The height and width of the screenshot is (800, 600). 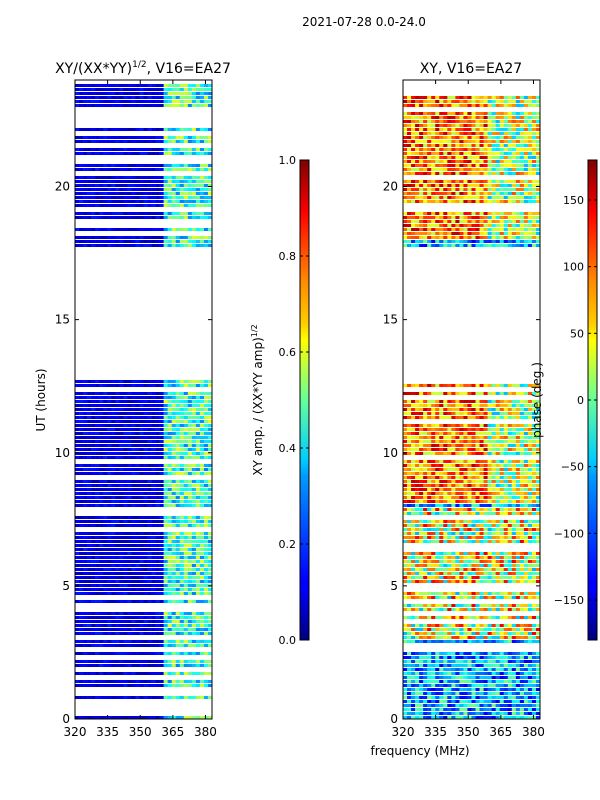 What do you see at coordinates (143, 68) in the screenshot?
I see `panel1-title: XY/(XX*YY)1/2, V16=EA27` at bounding box center [143, 68].